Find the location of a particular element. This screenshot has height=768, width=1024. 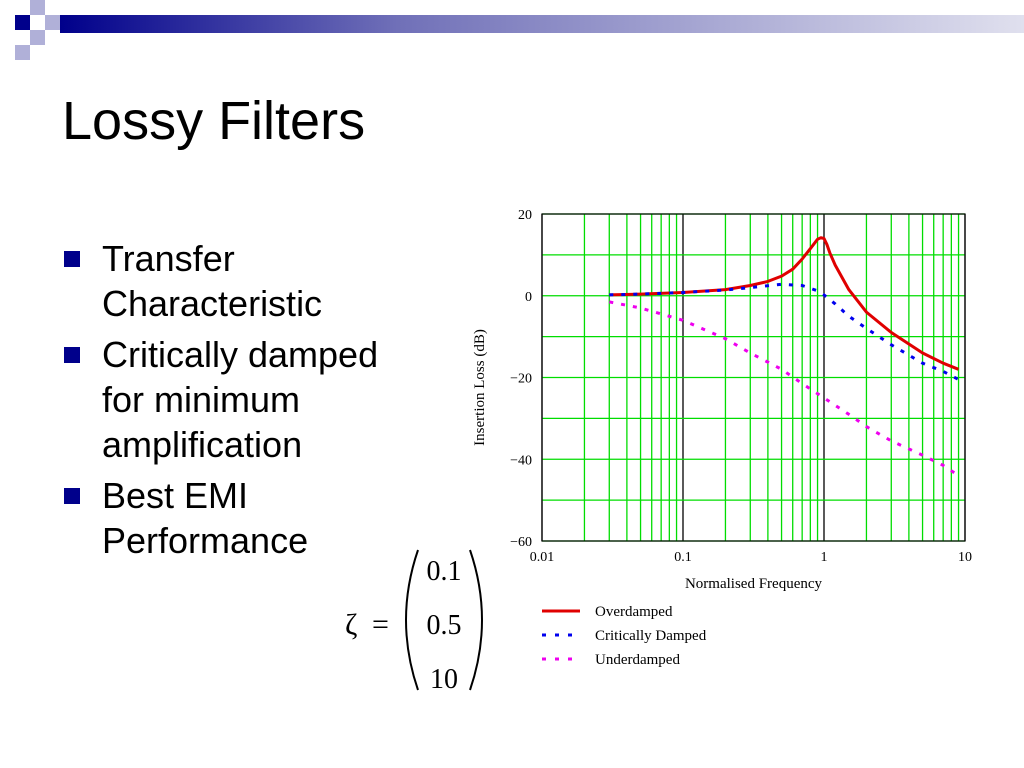

slide-header-decoration is located at coordinates (512, 30).